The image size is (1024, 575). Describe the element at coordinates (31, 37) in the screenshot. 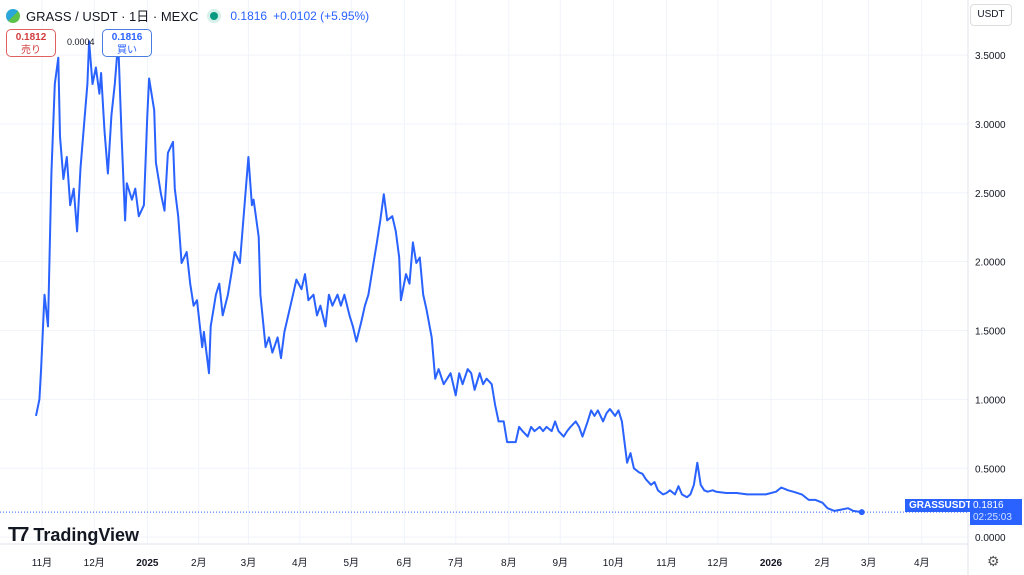

I see `sell-price: 0.1812` at that location.